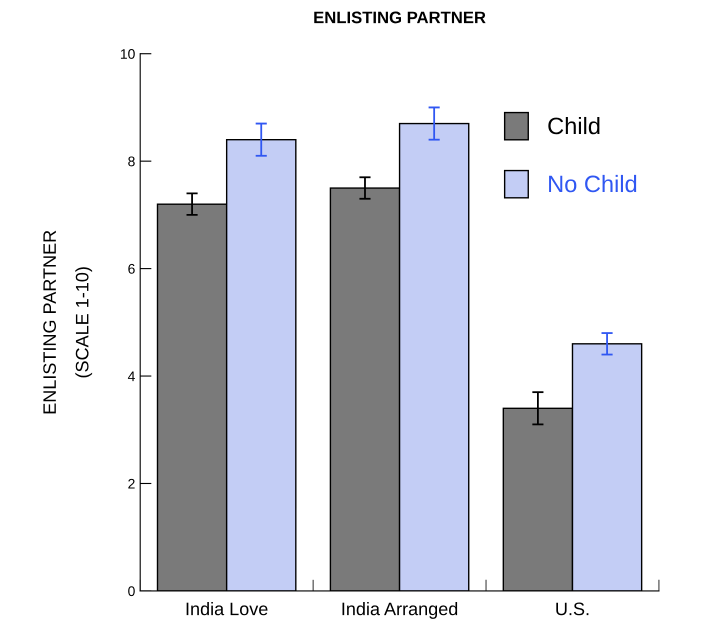  Describe the element at coordinates (592, 183) in the screenshot. I see `legend-label: No Child` at that location.